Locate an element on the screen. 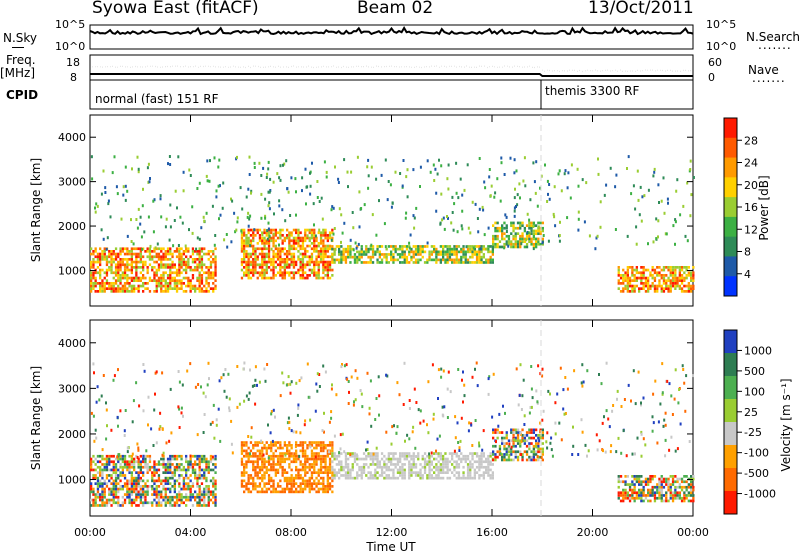 The width and height of the screenshot is (800, 554). station-title: Syowa East (fitACF) is located at coordinates (175, 9).